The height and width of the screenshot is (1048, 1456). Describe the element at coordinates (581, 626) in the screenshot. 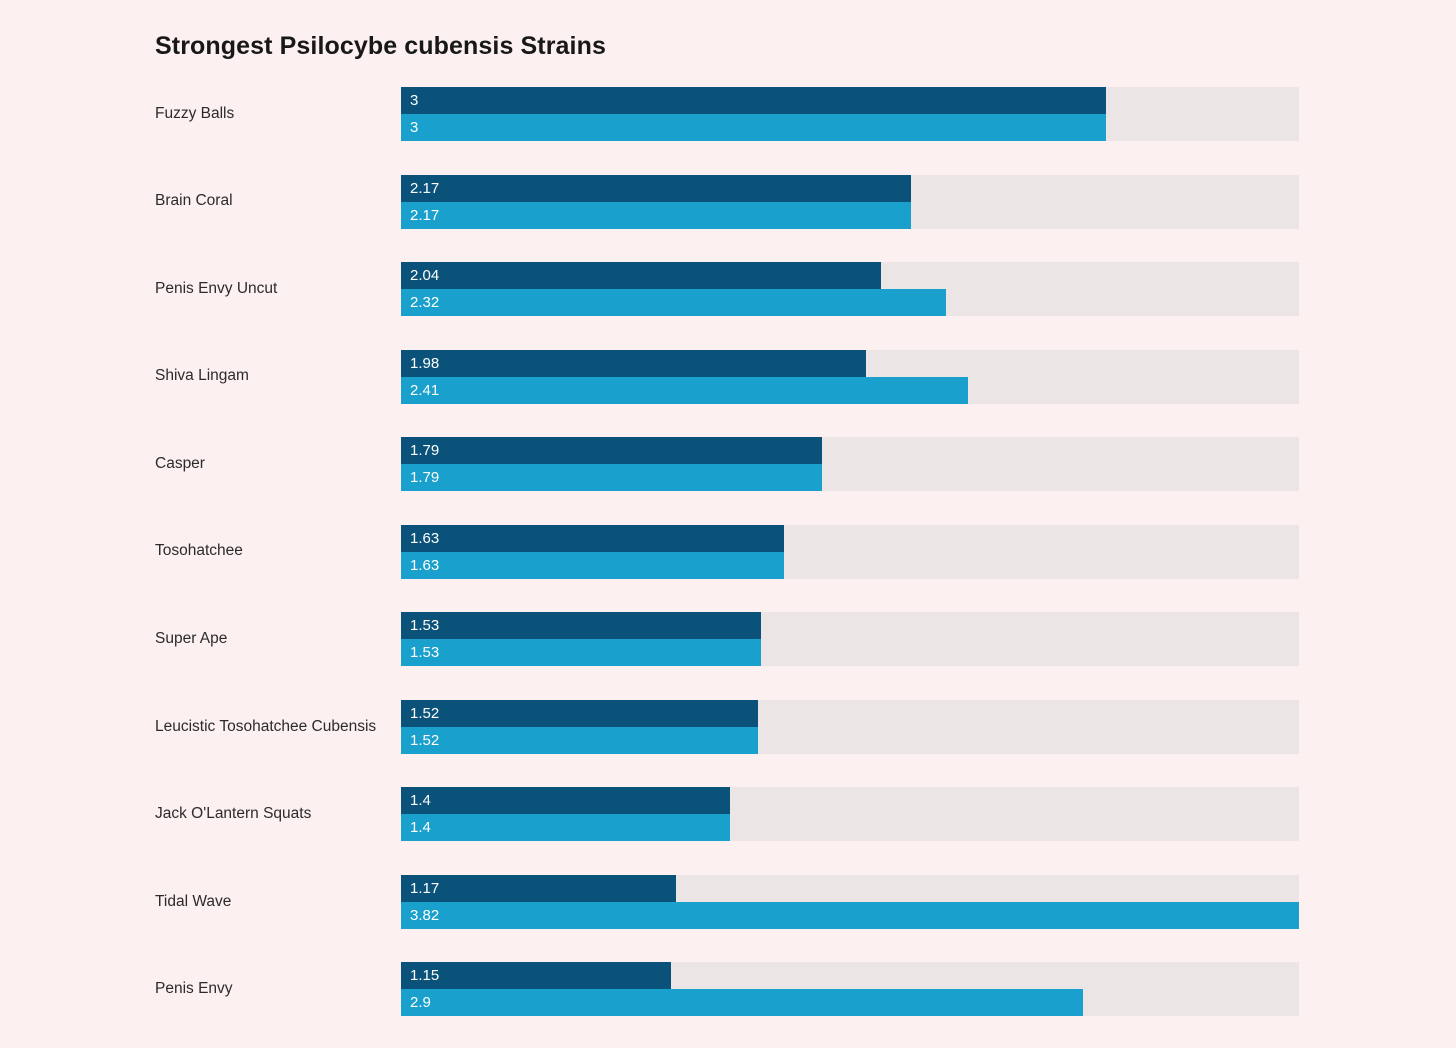

I see `dark-blue-series-bar: 1.53` at that location.